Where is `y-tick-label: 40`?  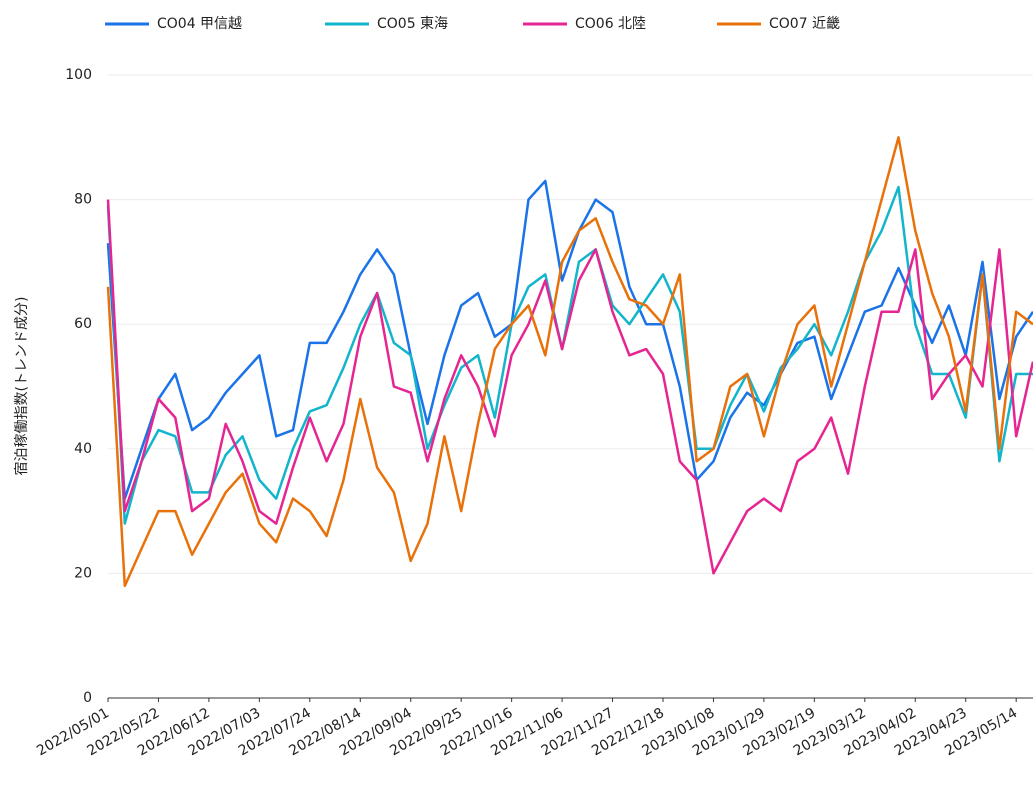
y-tick-label: 40 is located at coordinates (83, 449).